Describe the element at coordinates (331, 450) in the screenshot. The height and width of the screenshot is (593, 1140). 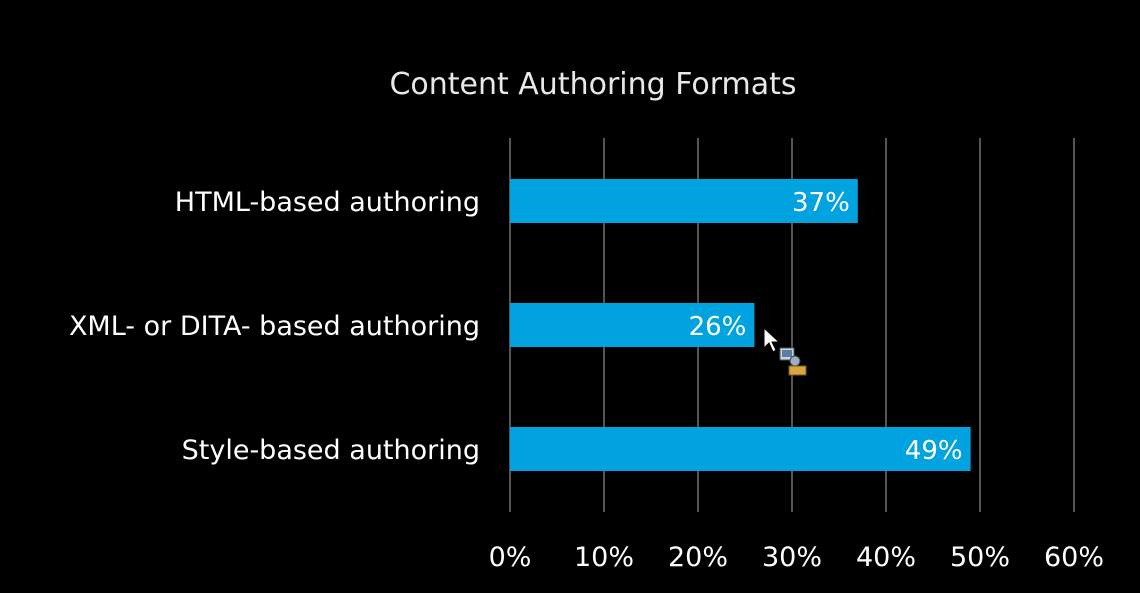
I see `category-label: Style-based authoring` at that location.